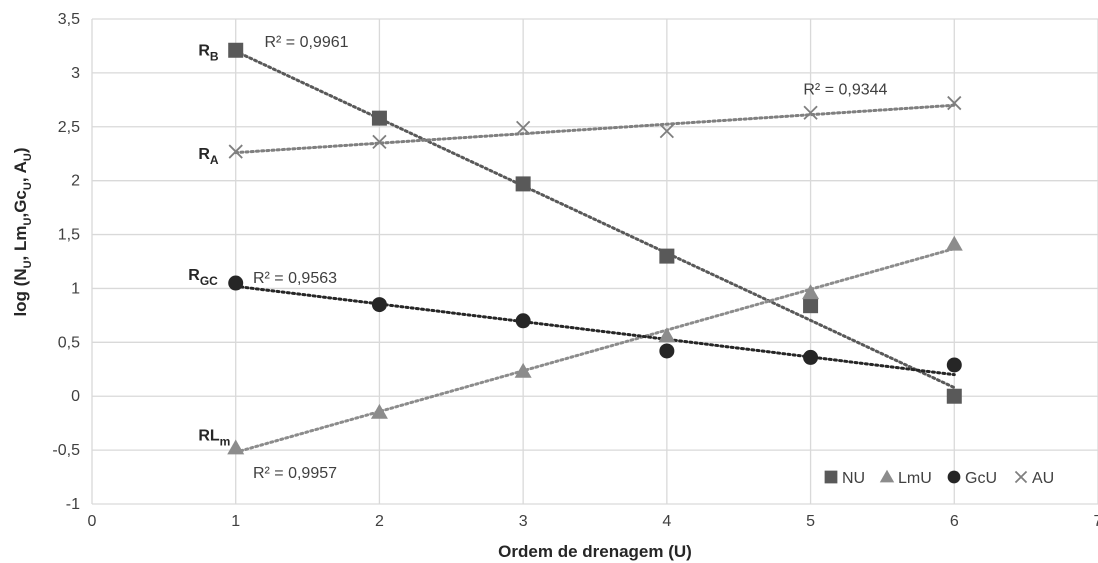 This screenshot has height=563, width=1098. Describe the element at coordinates (295, 473) in the screenshot. I see `r2-annotation: R² = 0,9957` at that location.